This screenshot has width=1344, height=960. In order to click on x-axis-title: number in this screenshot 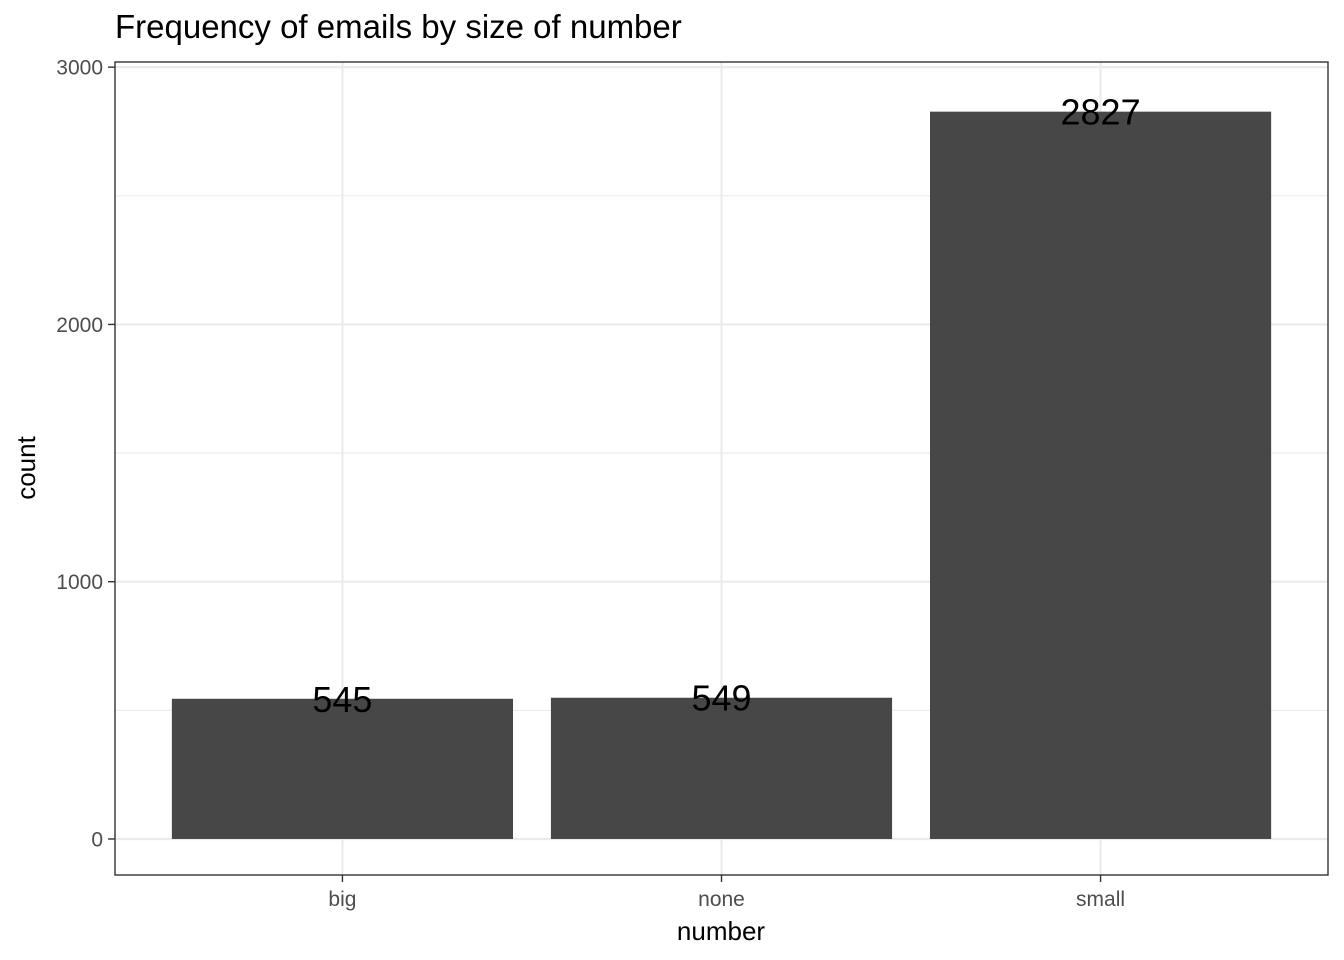, I will do `click(721, 931)`.